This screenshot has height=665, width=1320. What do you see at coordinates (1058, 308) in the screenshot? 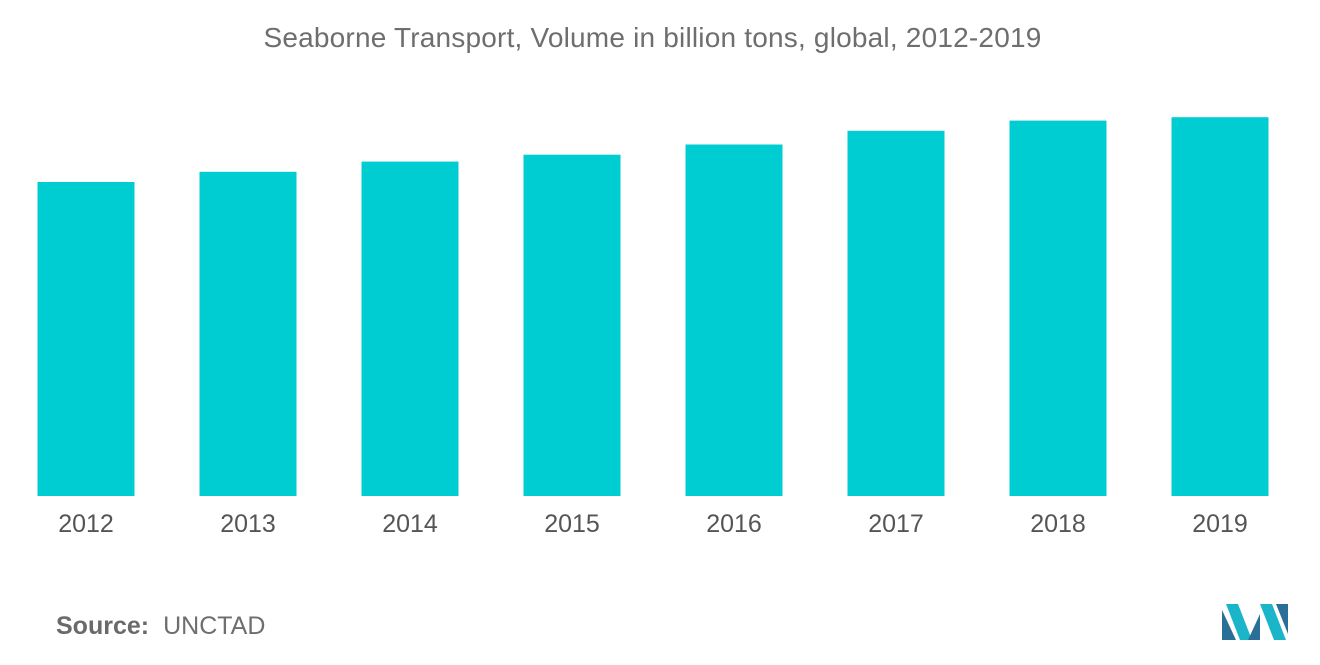
I see `bar-2018` at bounding box center [1058, 308].